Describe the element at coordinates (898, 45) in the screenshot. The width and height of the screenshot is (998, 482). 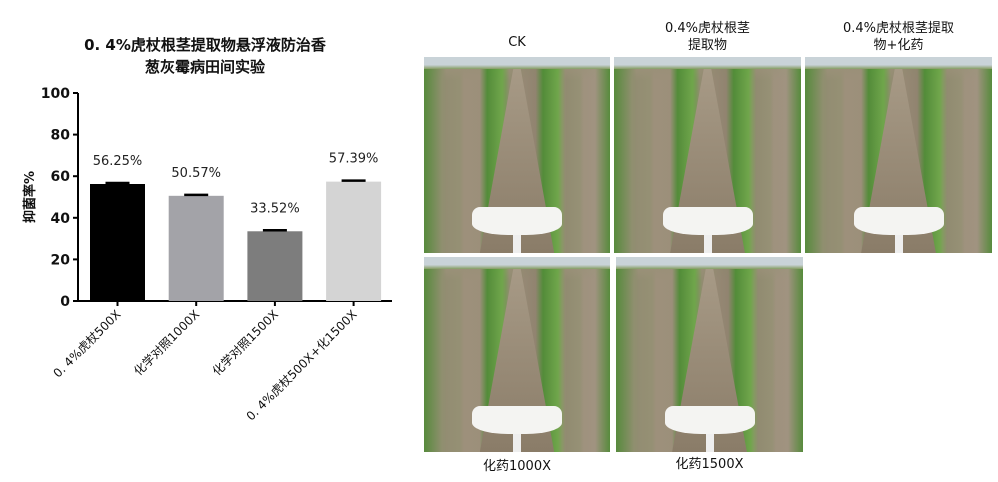
I see `photo-title-line: 物+化药` at that location.